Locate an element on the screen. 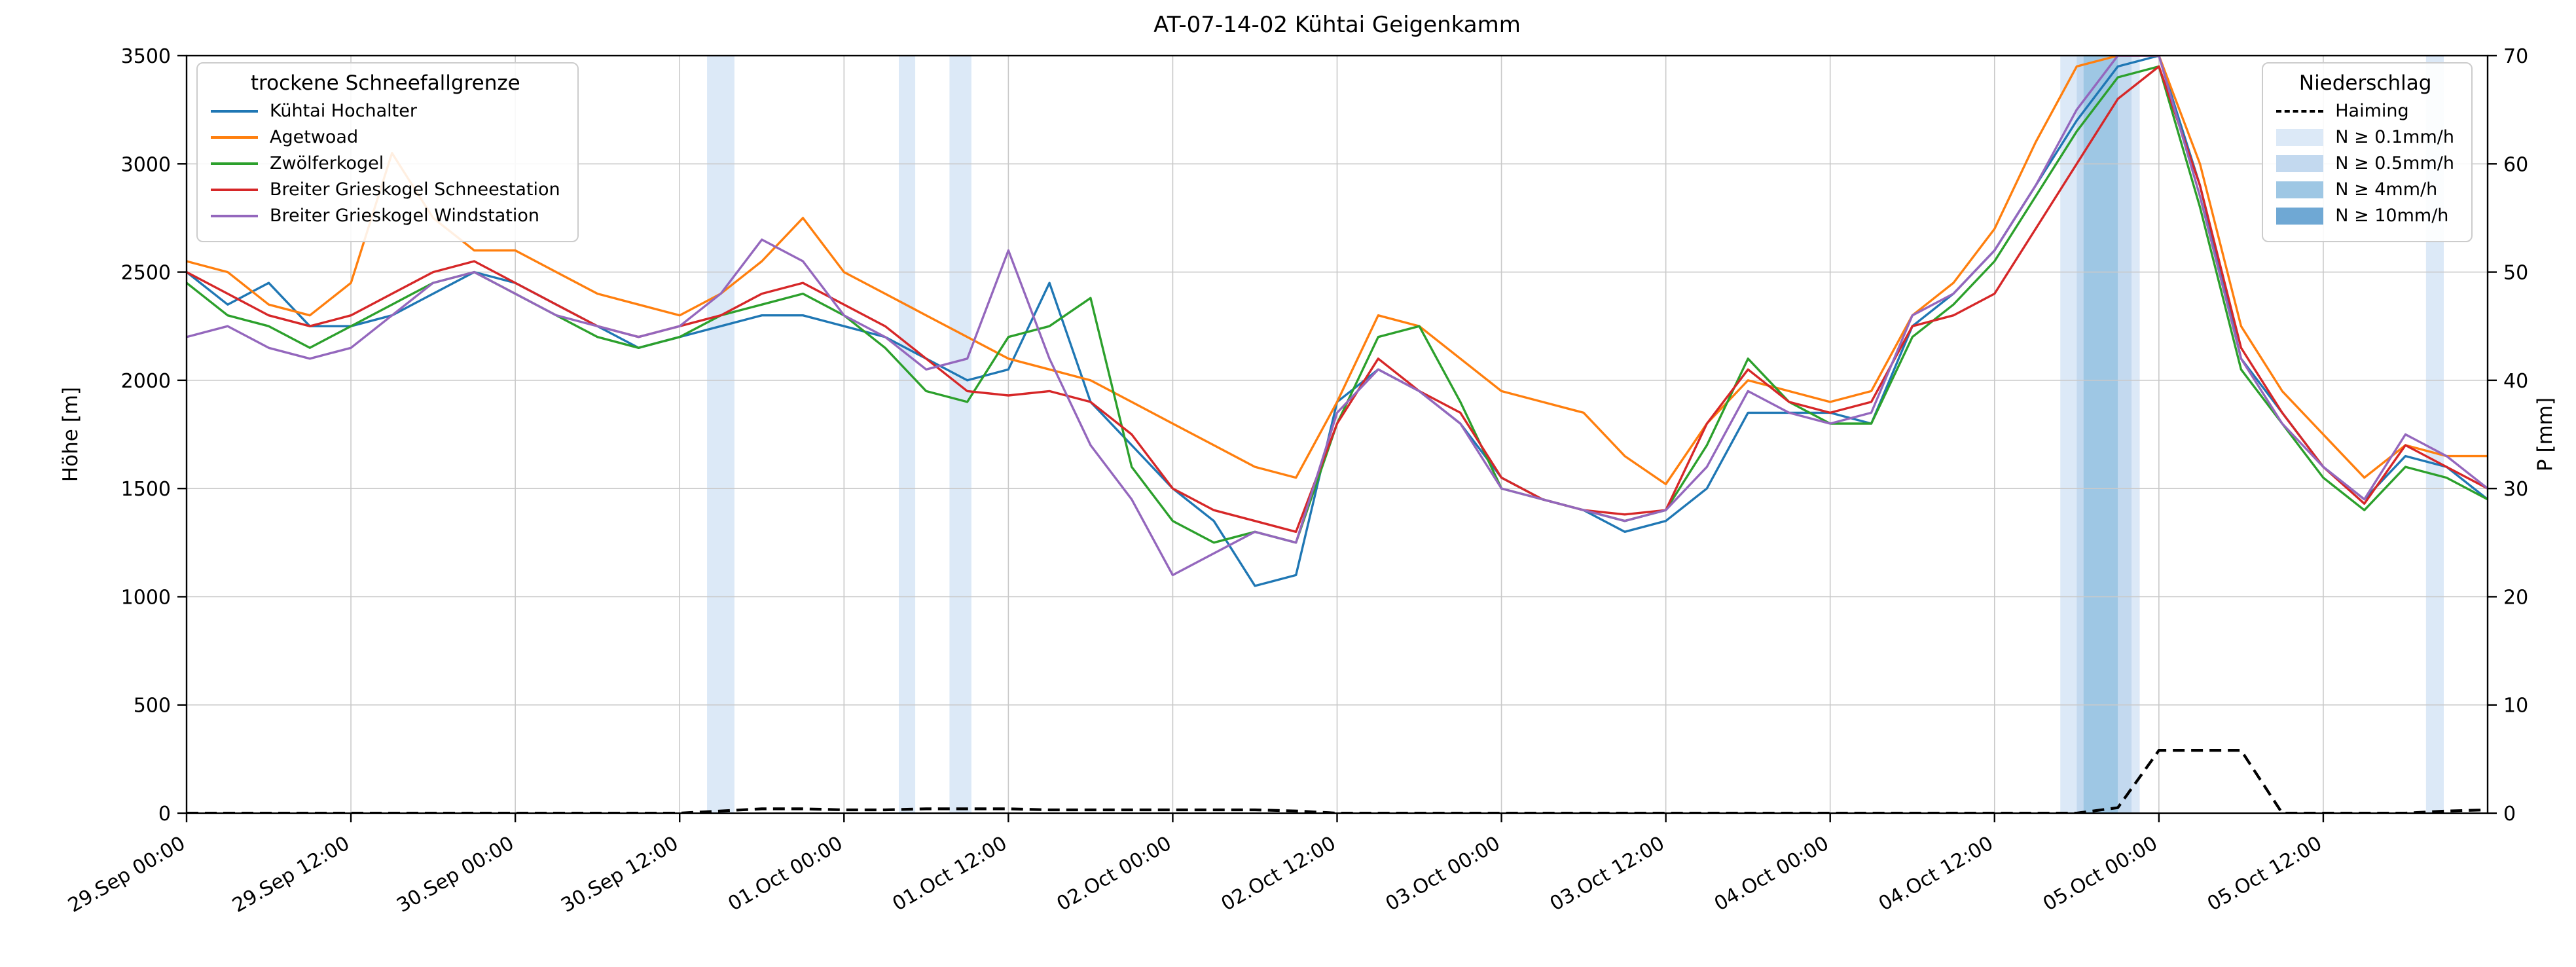 Image resolution: width=2576 pixels, height=967 pixels. legend-item-label: Haiming is located at coordinates (2372, 111).